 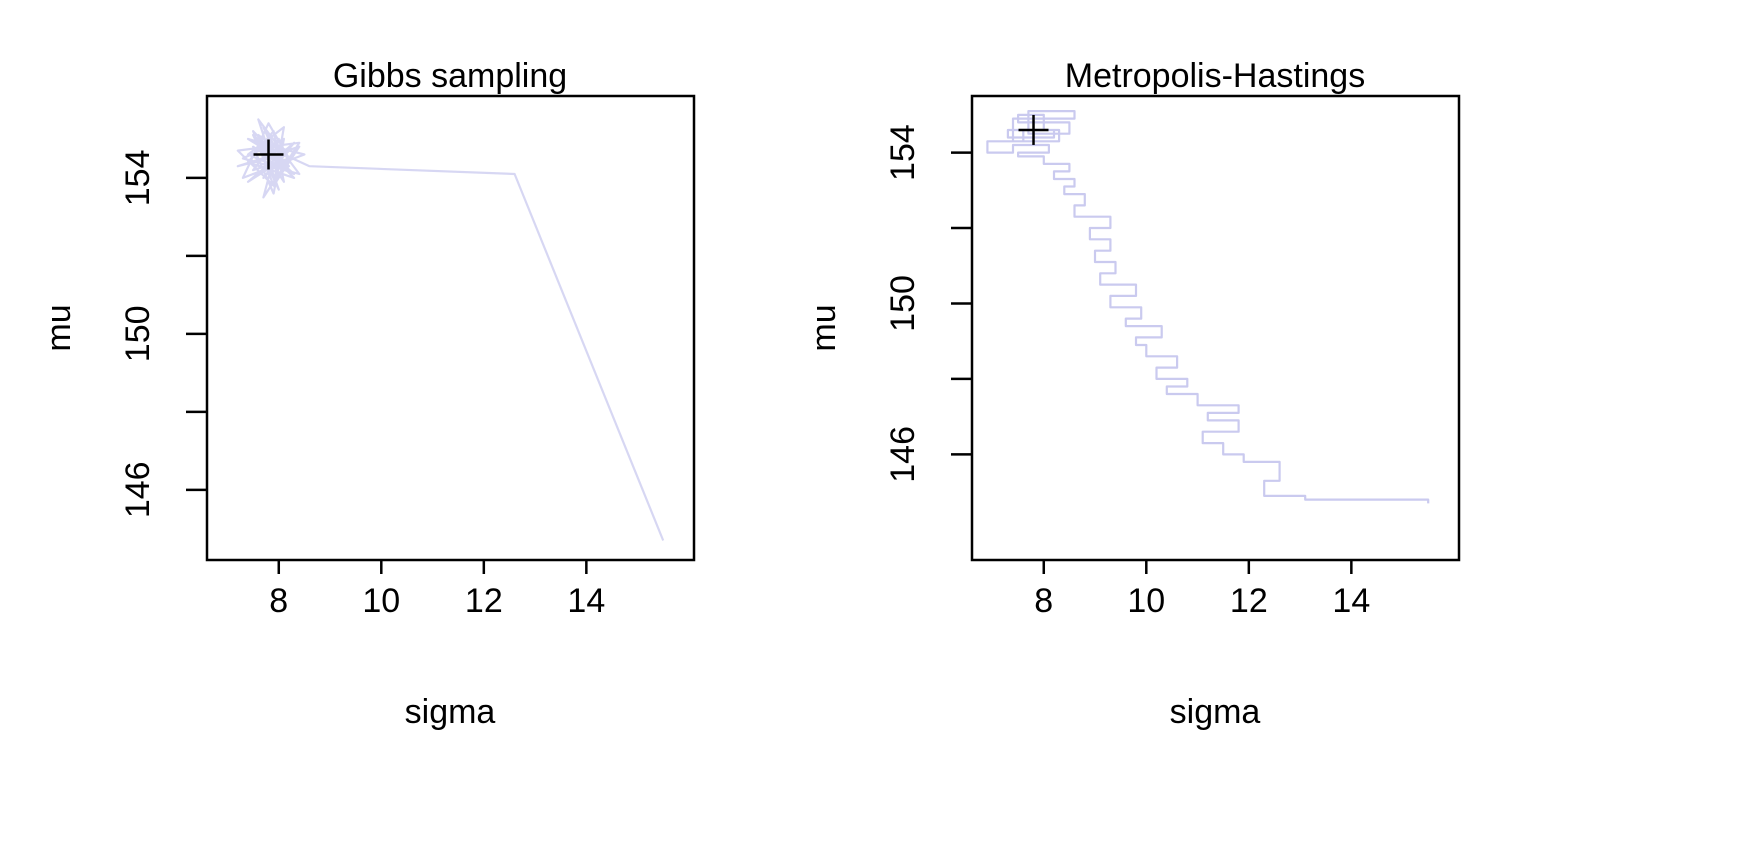 I want to click on gibbs-xtick-label-14: 14, so click(x=586, y=601).